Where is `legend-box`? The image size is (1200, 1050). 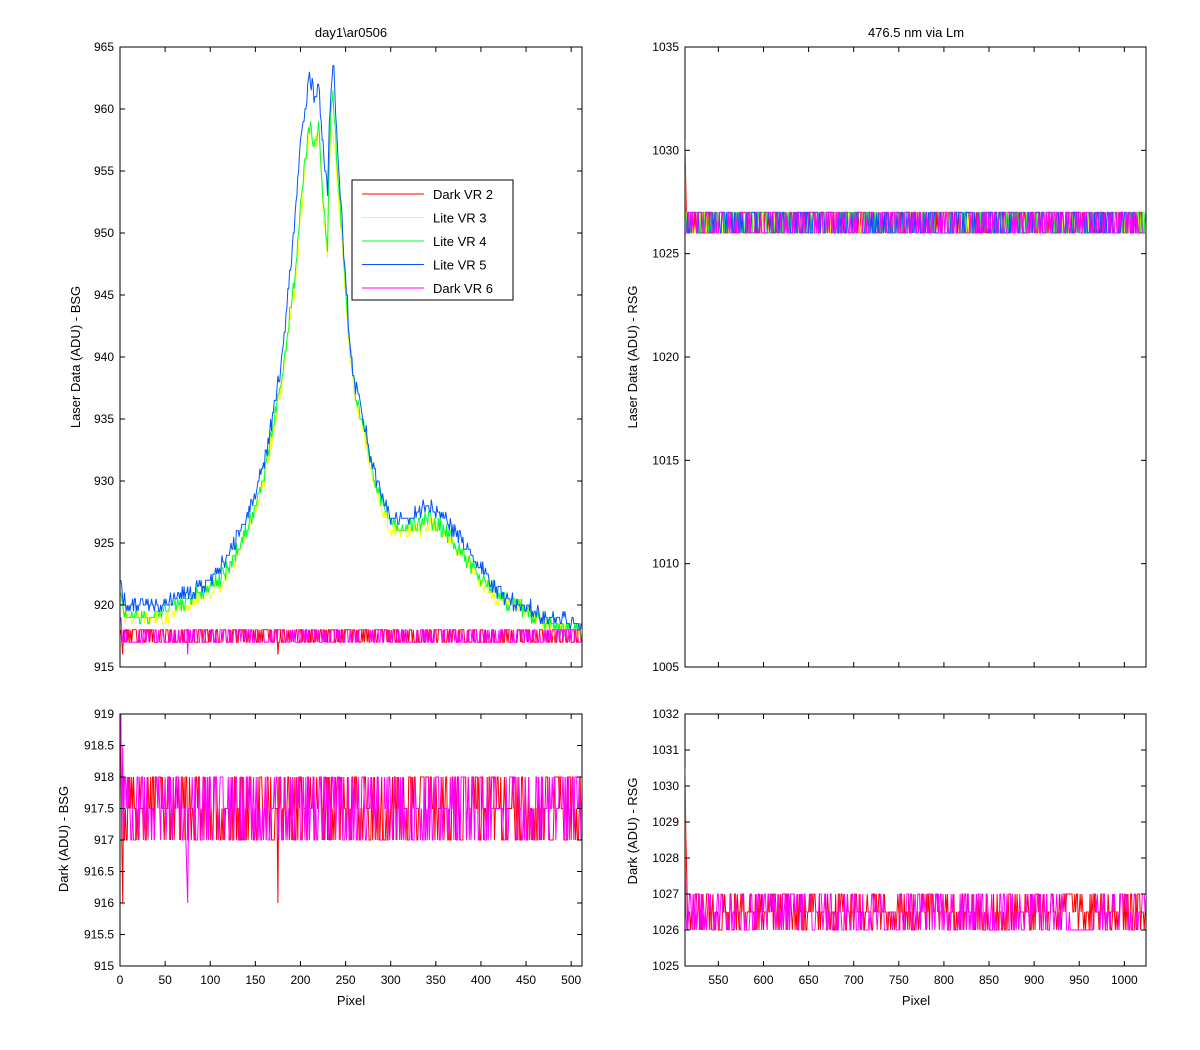 legend-box is located at coordinates (432, 240).